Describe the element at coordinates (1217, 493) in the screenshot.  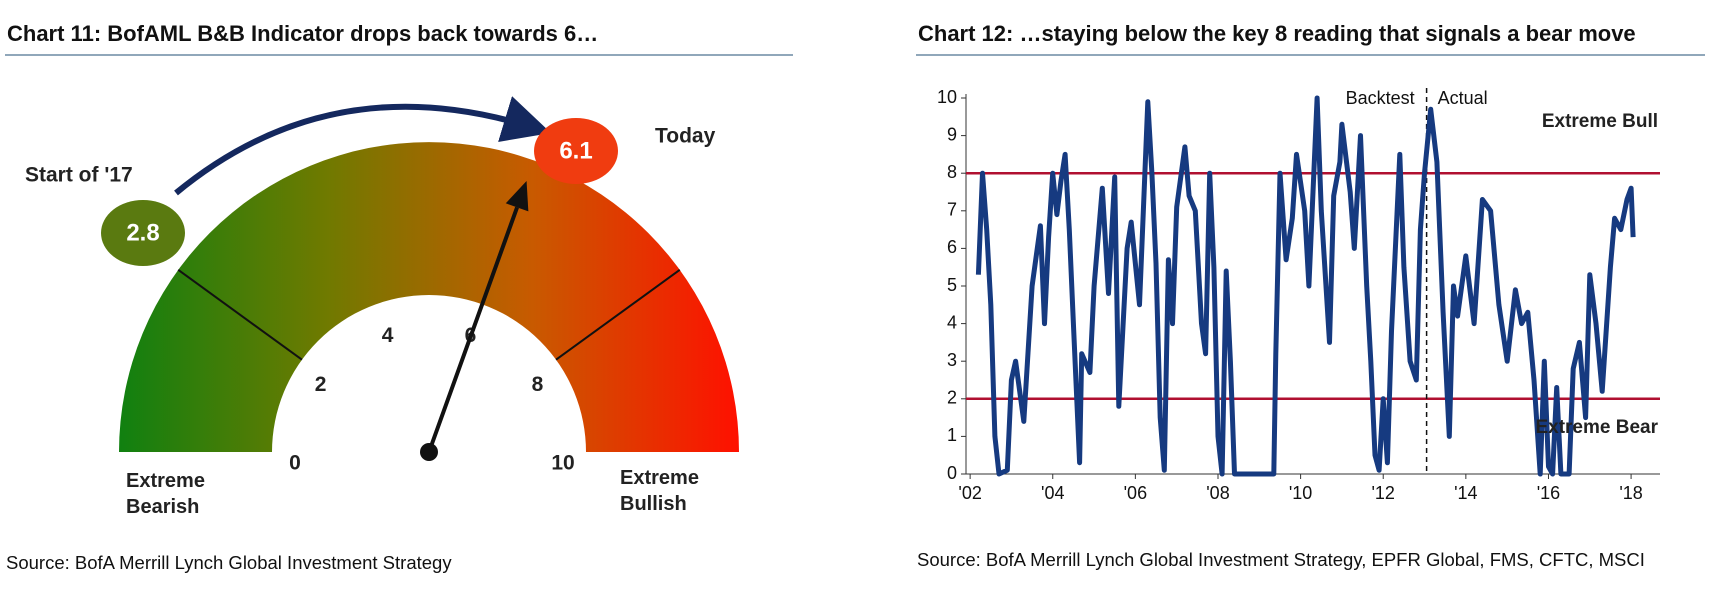
I see `x-tick-label: '08` at that location.